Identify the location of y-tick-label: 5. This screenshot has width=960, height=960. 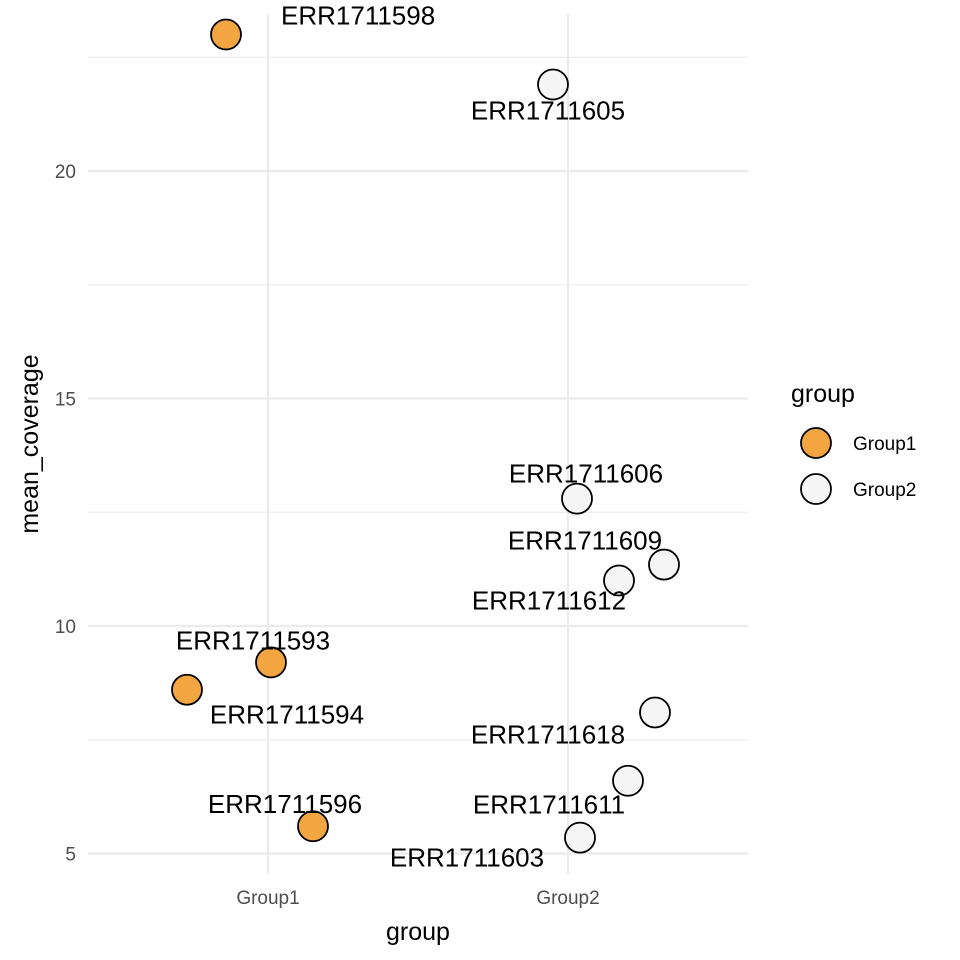
(70, 855).